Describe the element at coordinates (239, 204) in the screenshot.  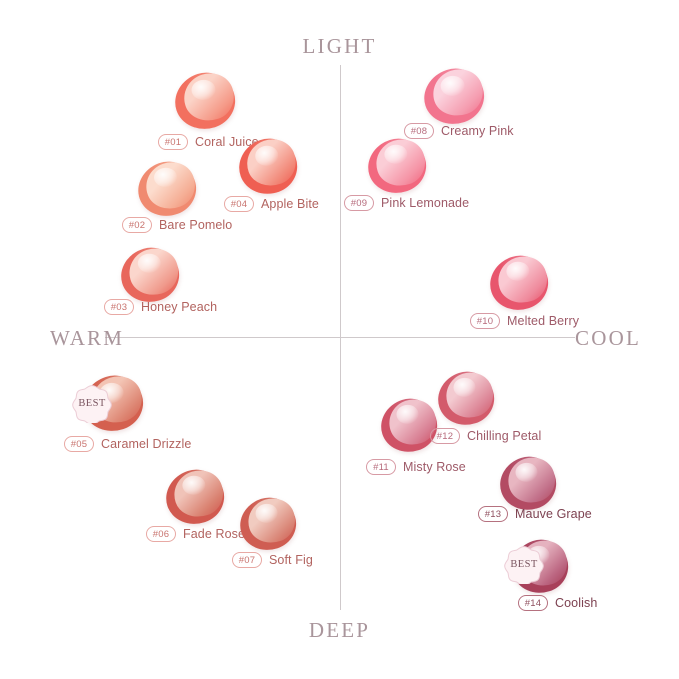
I see `shade-number-pill: #04` at that location.